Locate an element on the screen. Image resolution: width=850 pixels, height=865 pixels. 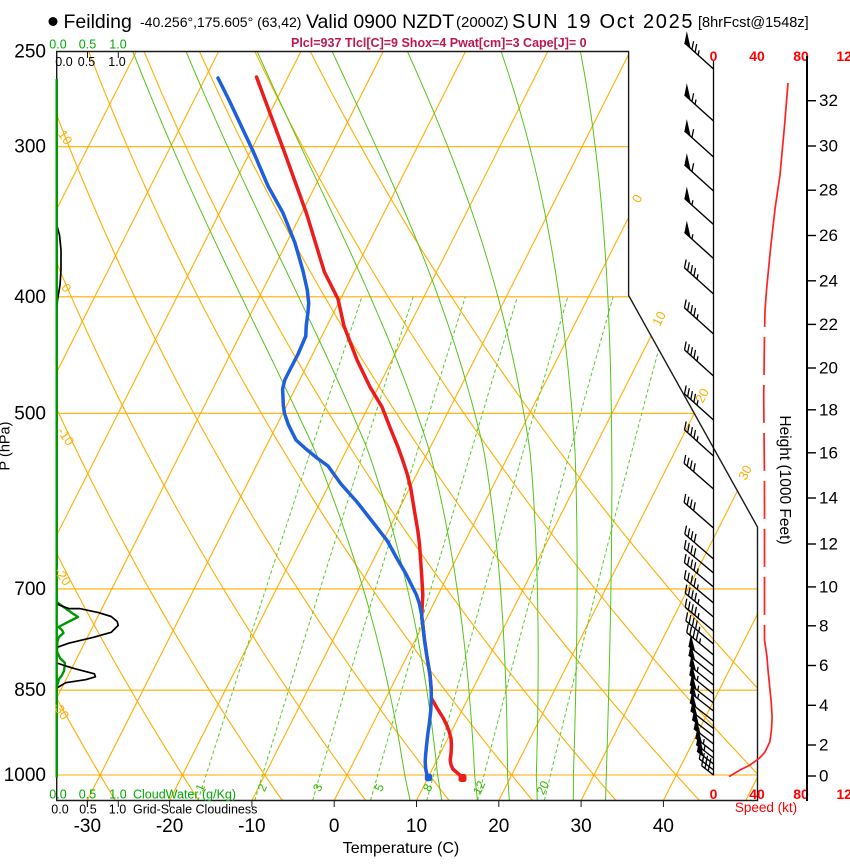
svg-text: 700 is located at coordinates (30, 589).